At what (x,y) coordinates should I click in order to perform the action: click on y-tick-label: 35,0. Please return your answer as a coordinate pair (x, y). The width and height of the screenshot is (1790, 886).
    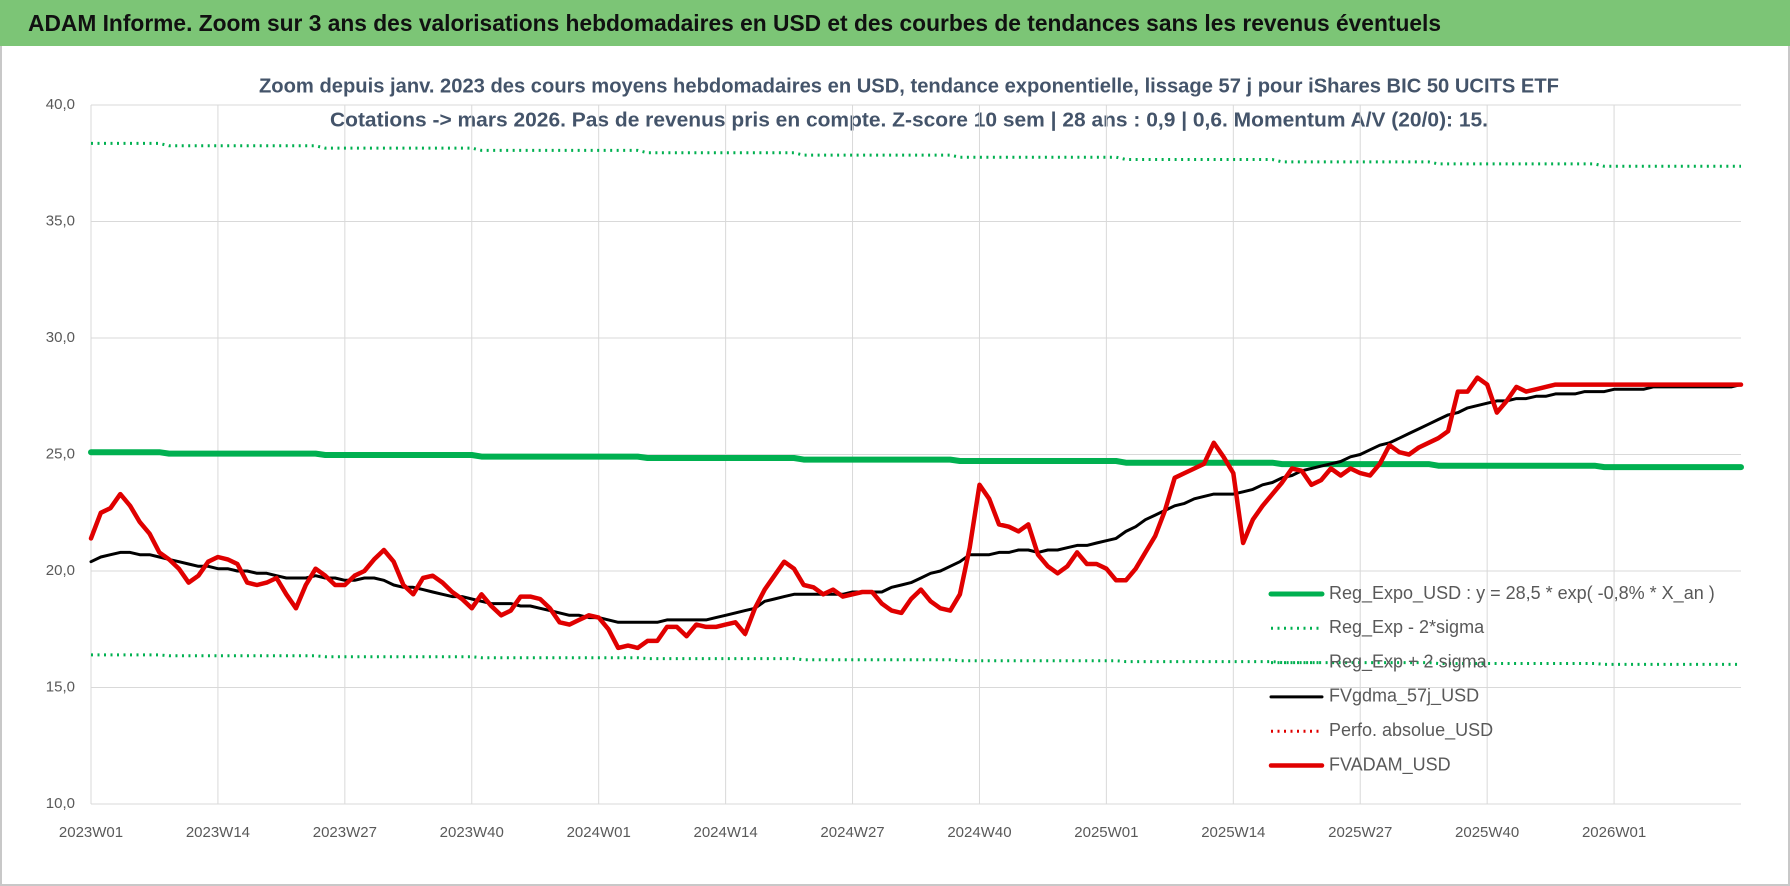
    Looking at the image, I should click on (60, 220).